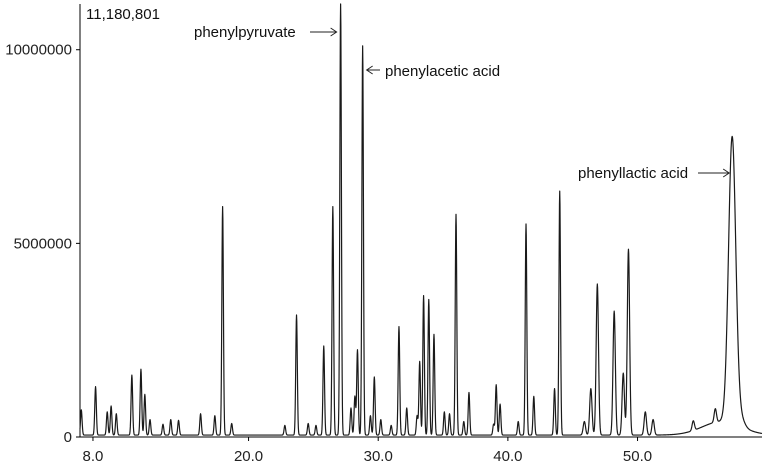 The height and width of the screenshot is (470, 765). I want to click on y-tick-label: 10000000, so click(38, 50).